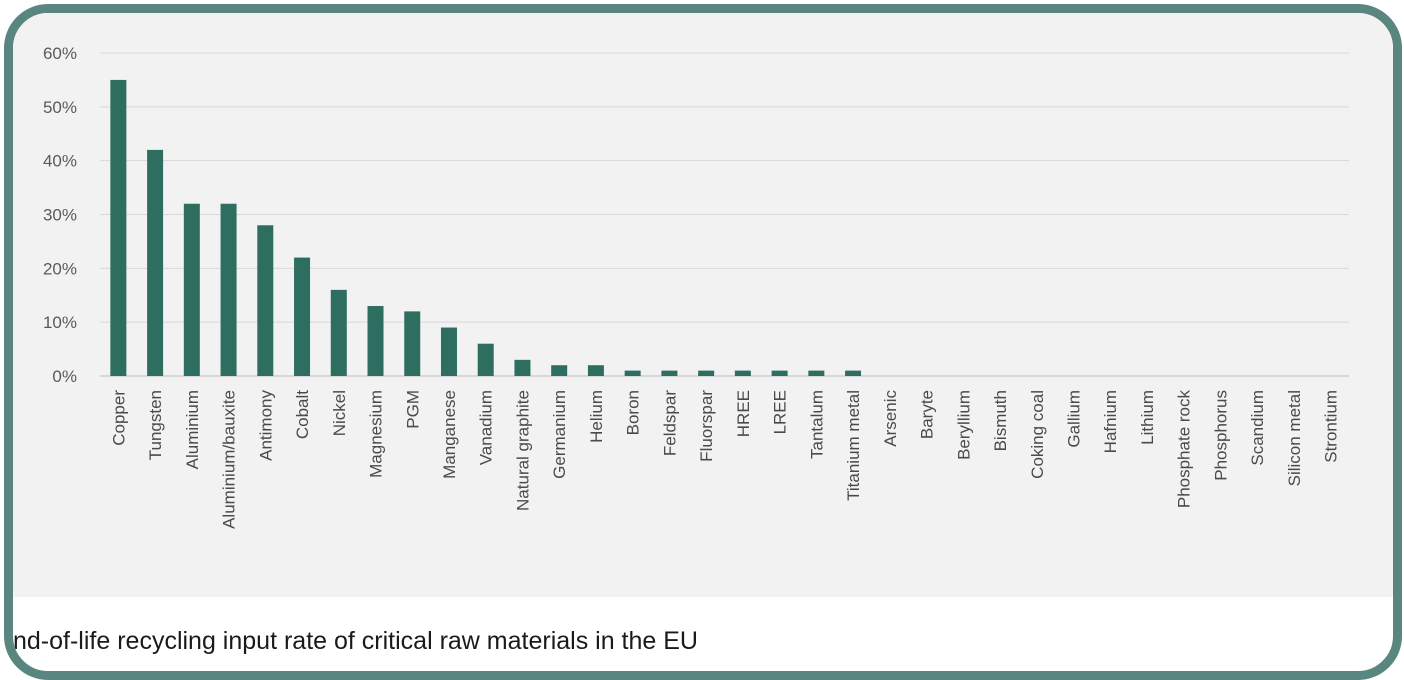 The width and height of the screenshot is (1404, 680). I want to click on y-tick-label: 60%, so click(60, 53).